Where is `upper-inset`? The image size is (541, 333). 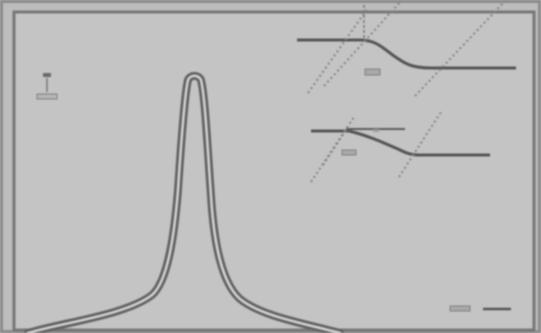
upper-inset is located at coordinates (406, 48).